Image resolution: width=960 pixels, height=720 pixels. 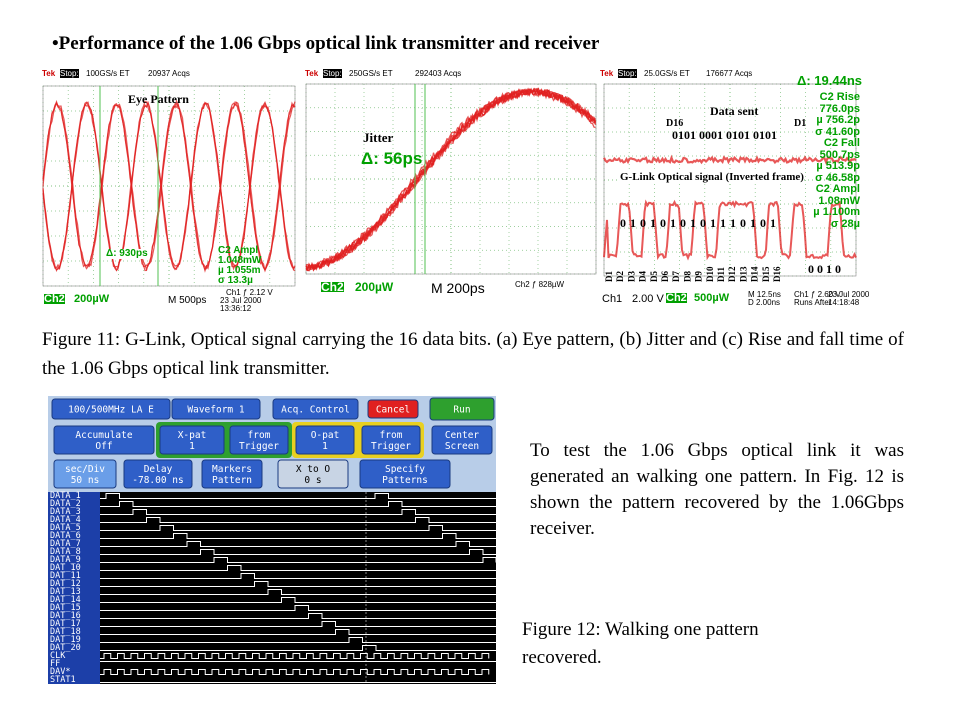 I want to click on measurement: µ 513.9p, so click(x=838, y=166).